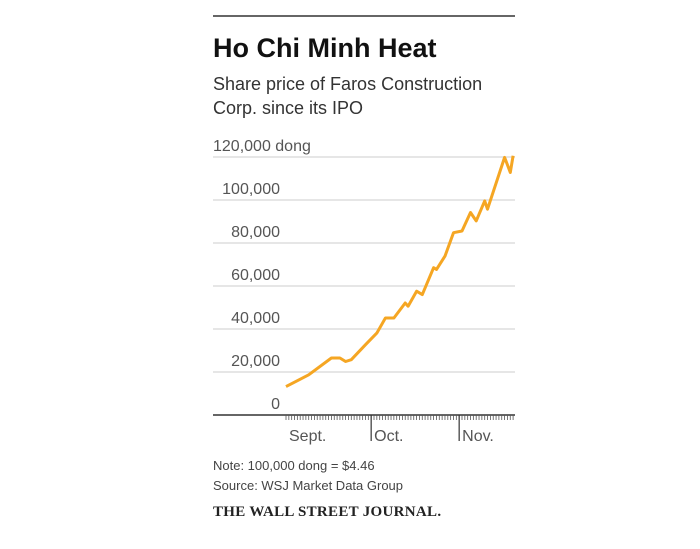  What do you see at coordinates (255, 318) in the screenshot?
I see `y-tick-label: 40,000` at bounding box center [255, 318].